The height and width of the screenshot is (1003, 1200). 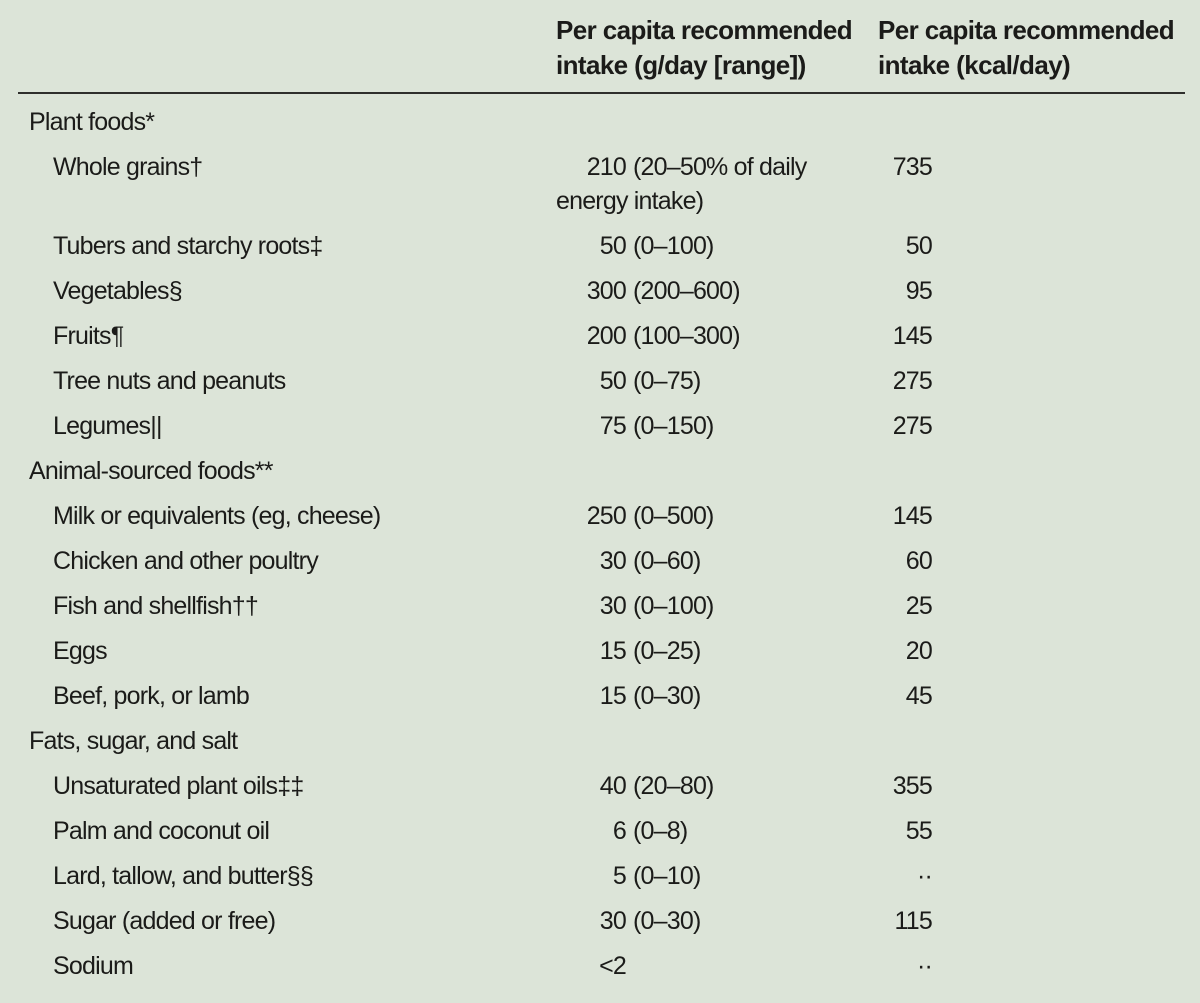 I want to click on table-row: Sugar (added or free) 30 (0–30) 115, so click(x=600, y=921).